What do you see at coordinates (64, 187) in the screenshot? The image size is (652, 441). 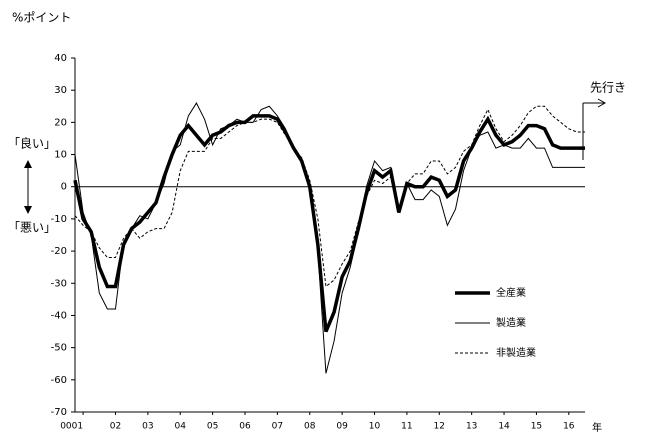 I see `y-tick-label: 0` at bounding box center [64, 187].